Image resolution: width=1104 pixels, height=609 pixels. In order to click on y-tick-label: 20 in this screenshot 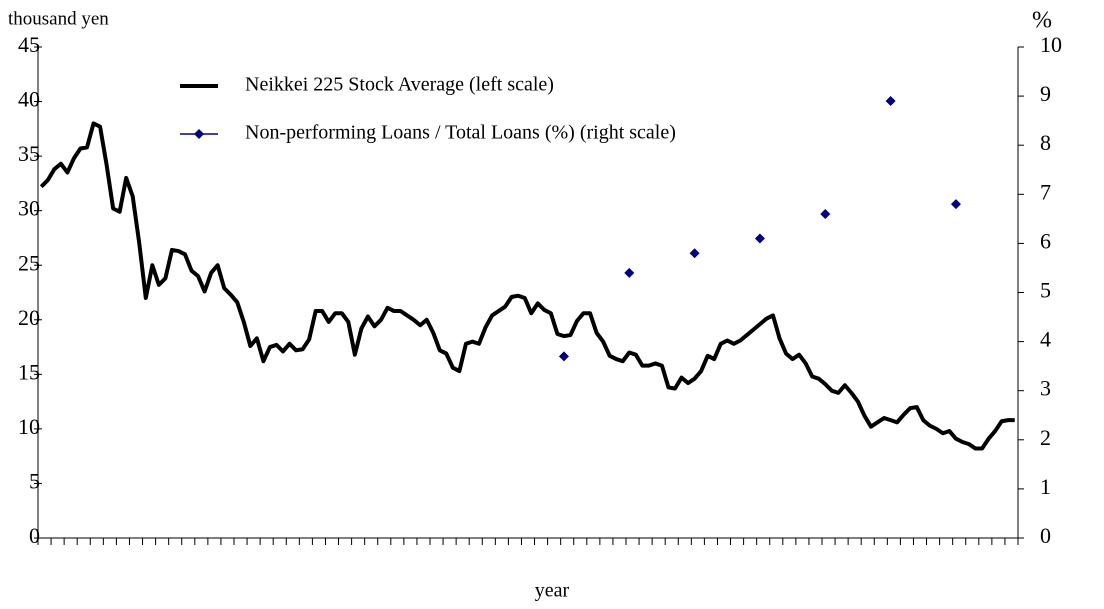, I will do `click(29, 317)`.